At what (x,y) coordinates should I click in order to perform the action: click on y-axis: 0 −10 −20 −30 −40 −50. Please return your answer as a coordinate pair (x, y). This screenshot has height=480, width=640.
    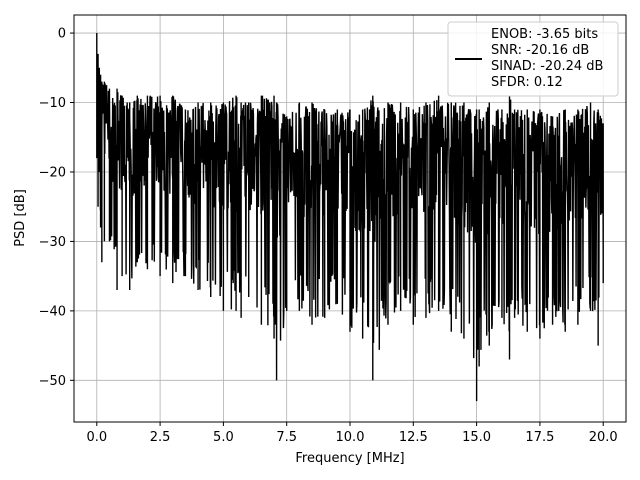
    Looking at the image, I should click on (56, 208).